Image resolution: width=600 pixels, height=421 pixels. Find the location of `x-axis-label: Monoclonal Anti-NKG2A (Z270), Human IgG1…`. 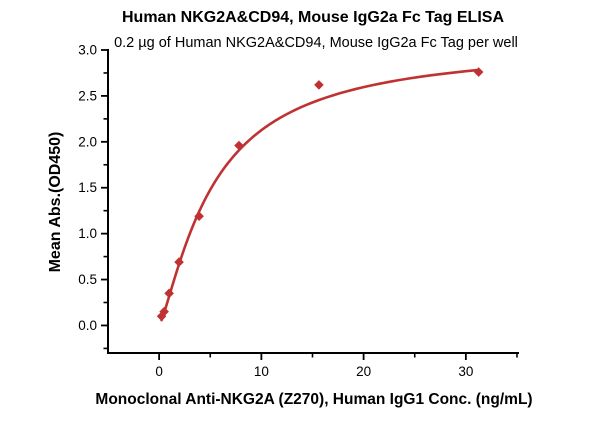

x-axis-label: Monoclonal Anti-NKG2A (Z270), Human IgG1… is located at coordinates (314, 399).